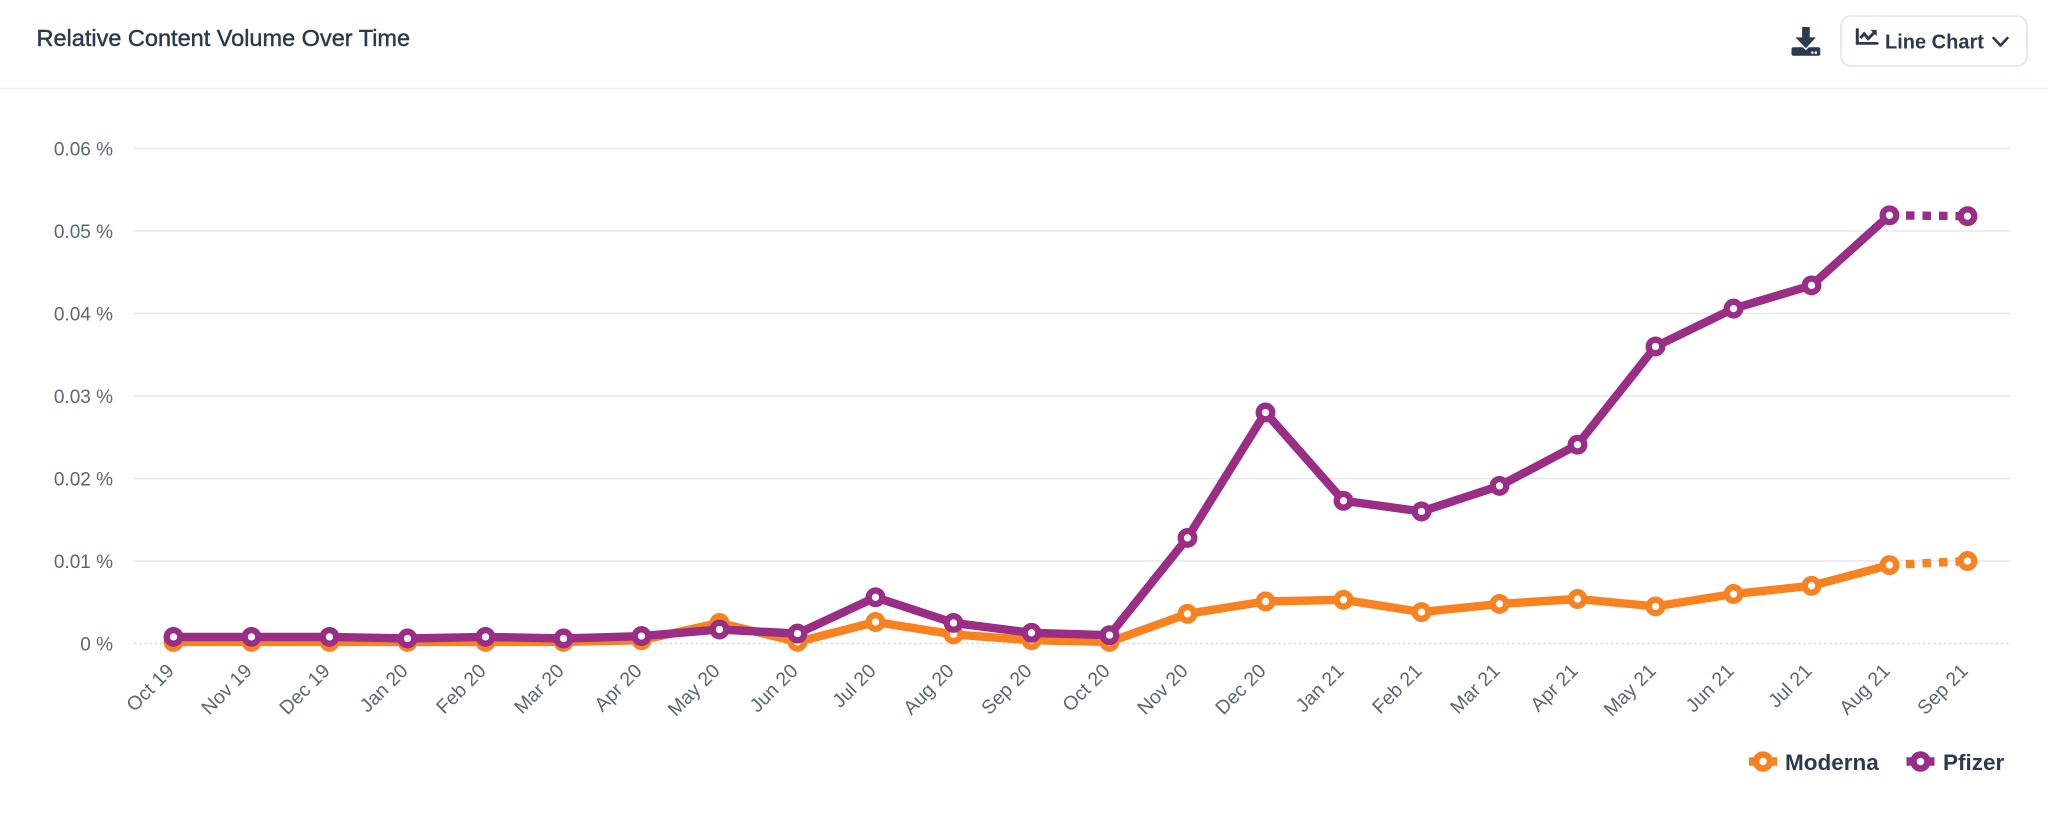 The height and width of the screenshot is (838, 2048). Describe the element at coordinates (83, 480) in the screenshot. I see `svg-text: 0.02 %` at that location.